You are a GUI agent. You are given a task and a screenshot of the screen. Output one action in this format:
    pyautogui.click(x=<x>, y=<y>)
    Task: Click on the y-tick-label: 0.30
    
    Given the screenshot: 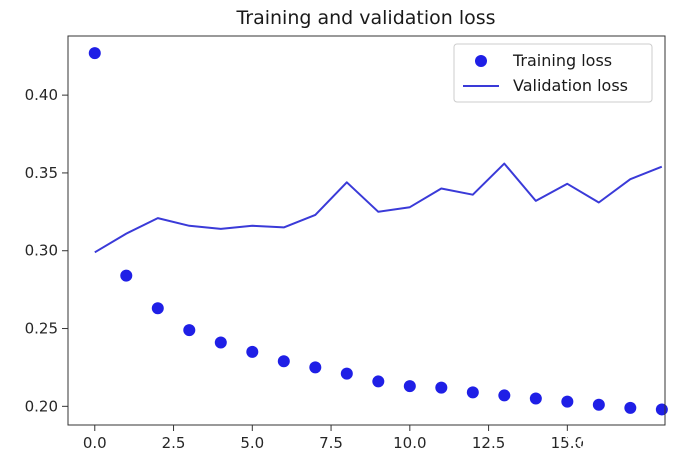 What is the action you would take?
    pyautogui.click(x=41, y=251)
    